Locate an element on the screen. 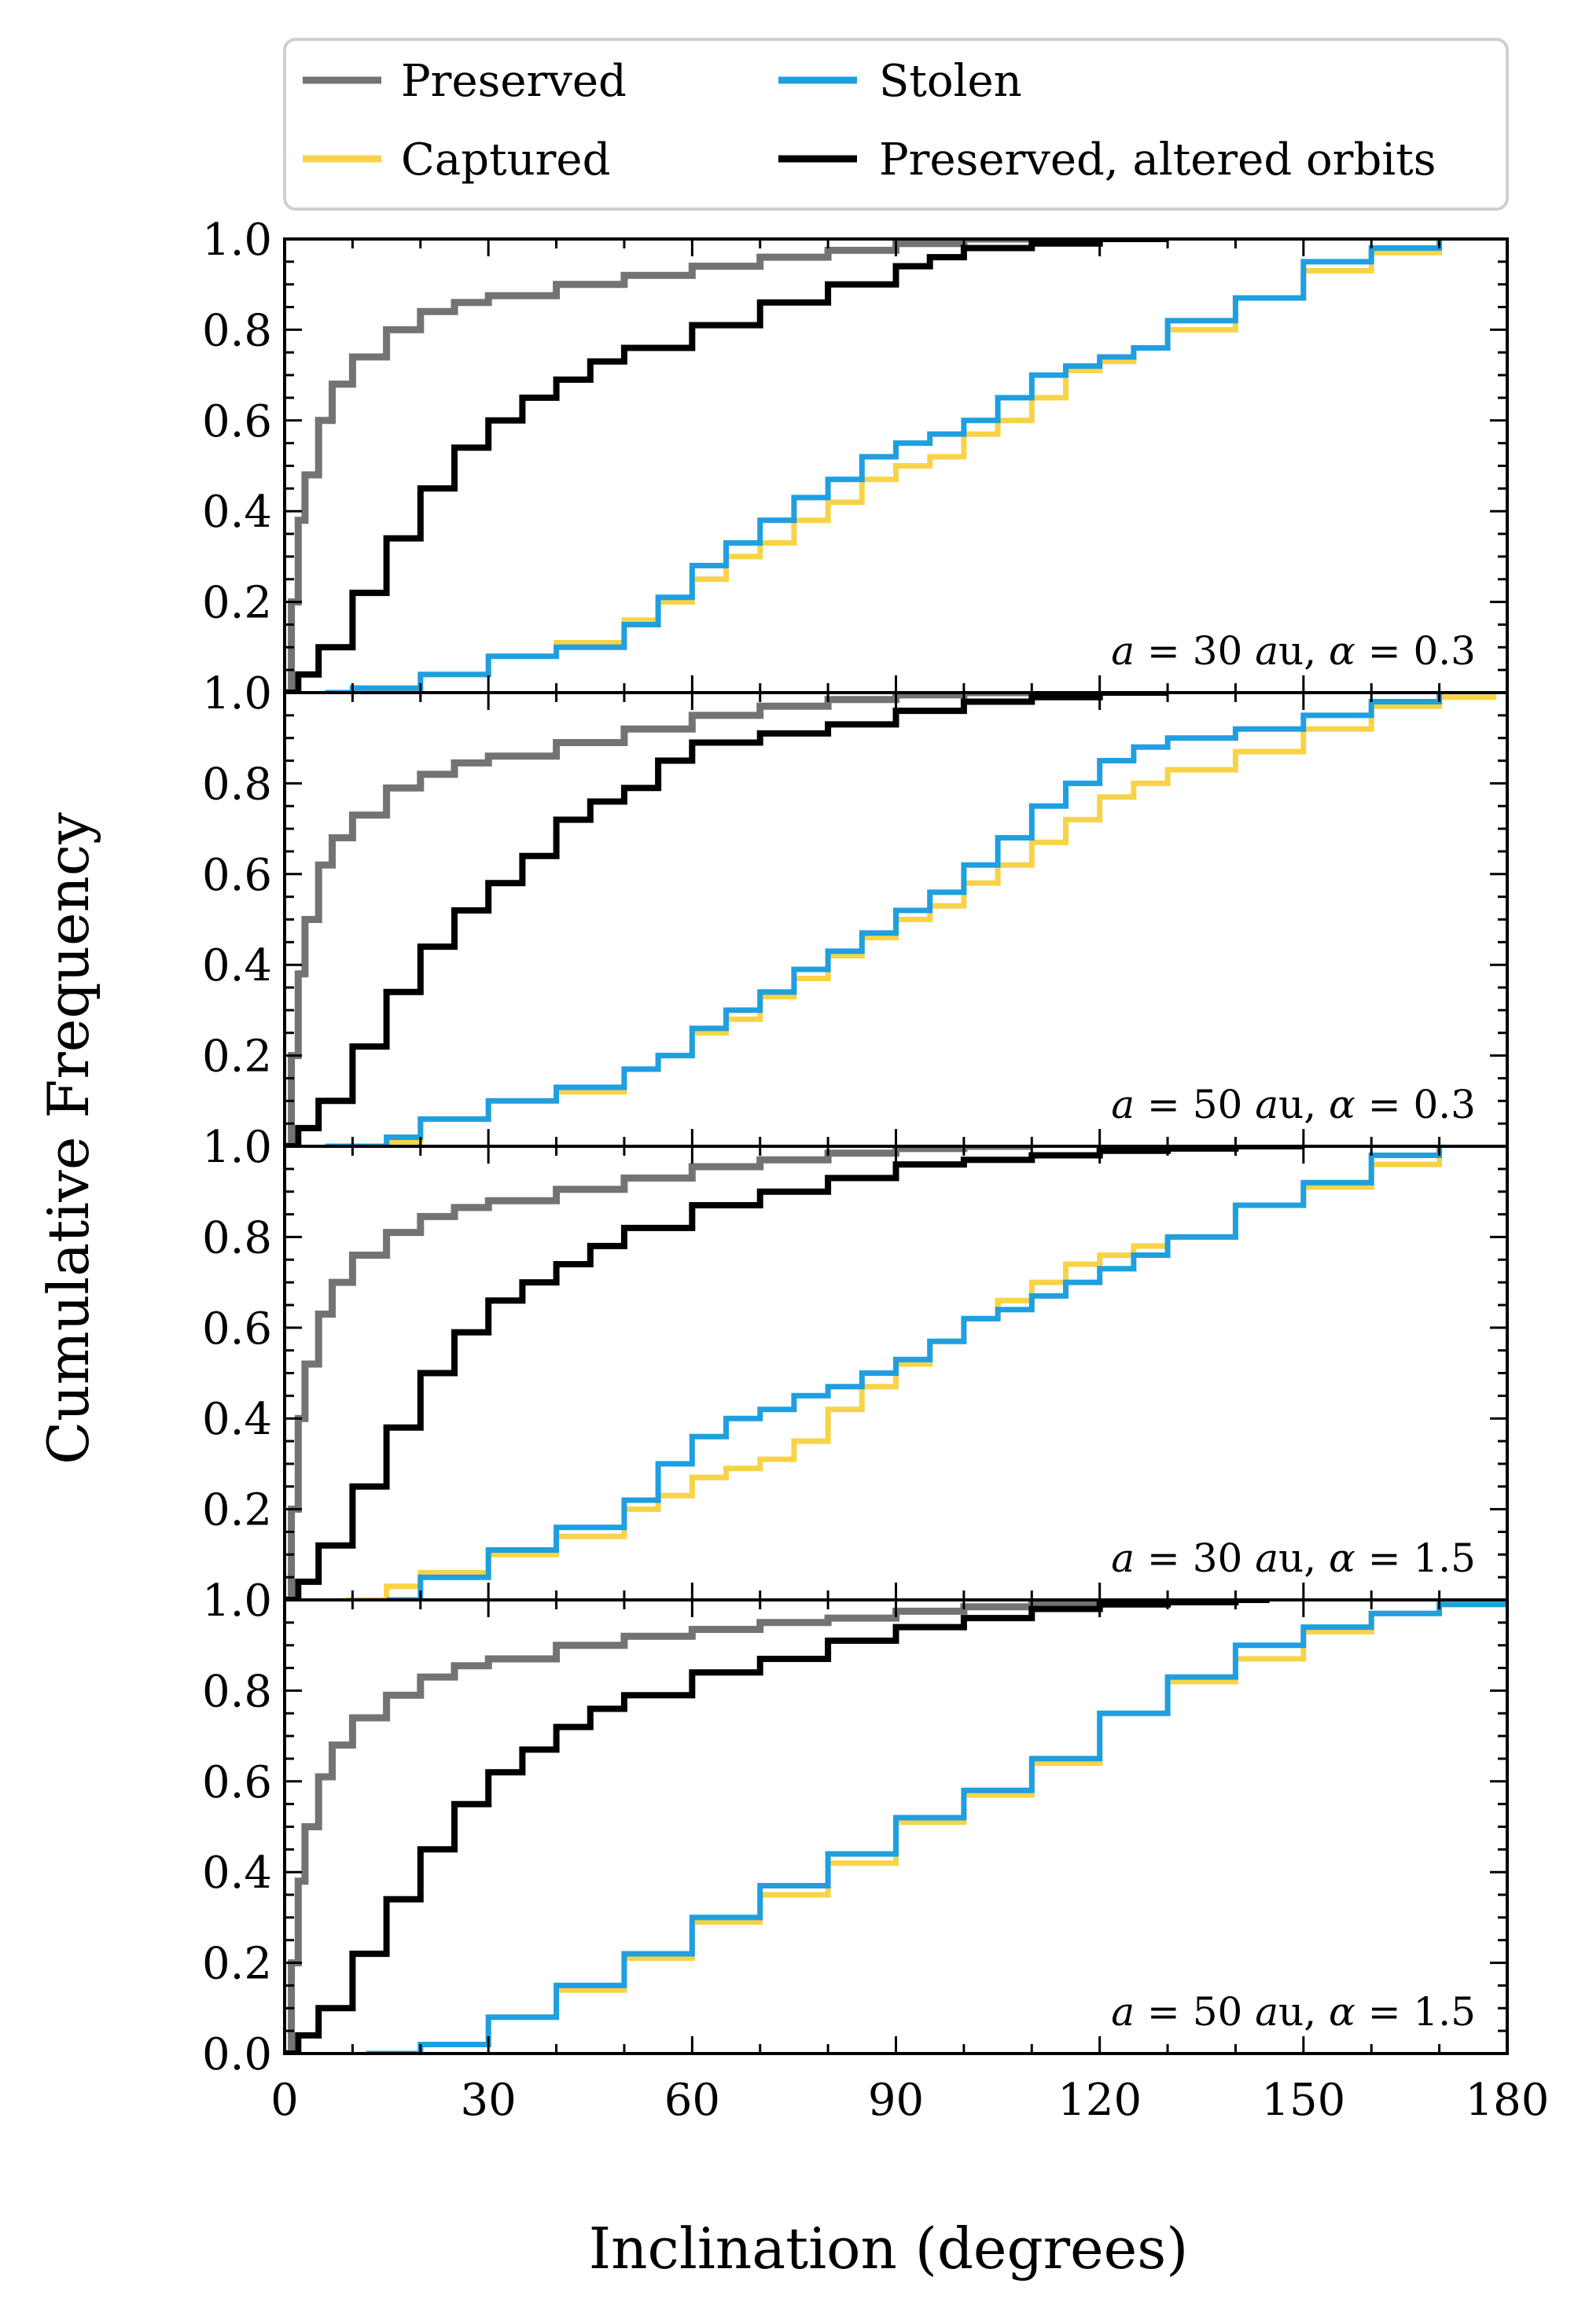 The height and width of the screenshot is (2324, 1589). panel-3-annotation: a = 30 au, α = 1.5 is located at coordinates (1293, 1558).